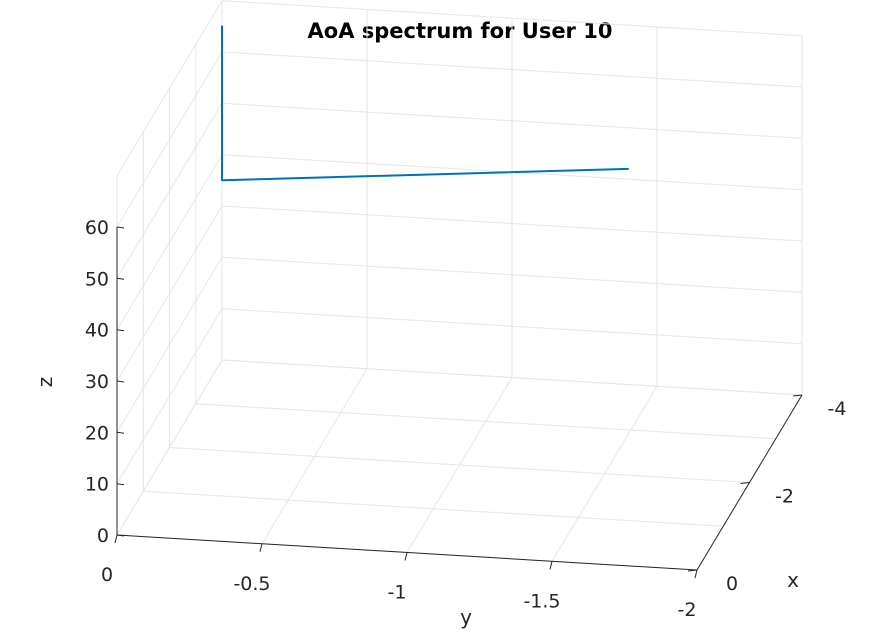 This screenshot has width=887, height=641. What do you see at coordinates (466, 617) in the screenshot?
I see `y-axis-label: y` at bounding box center [466, 617].